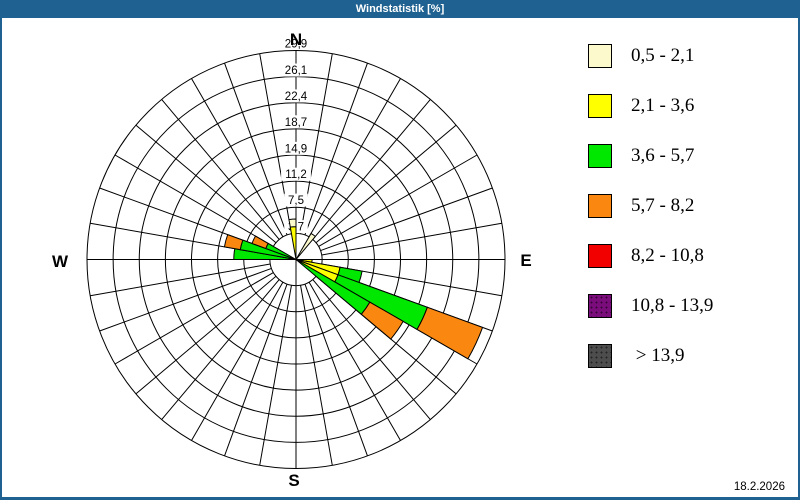  I want to click on legend-label: 8,2 - 10,8, so click(667, 255).